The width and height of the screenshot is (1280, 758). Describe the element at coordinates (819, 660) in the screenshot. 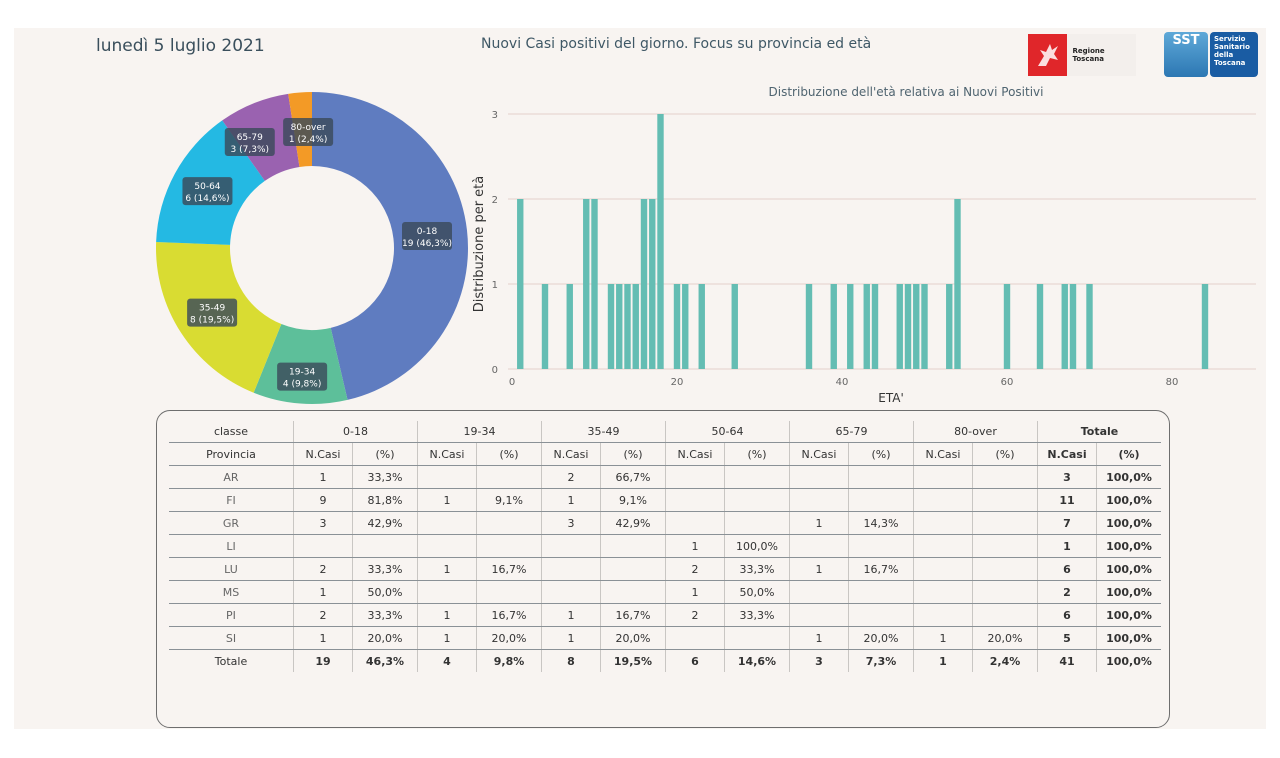

I see `total-cell: 3` at that location.